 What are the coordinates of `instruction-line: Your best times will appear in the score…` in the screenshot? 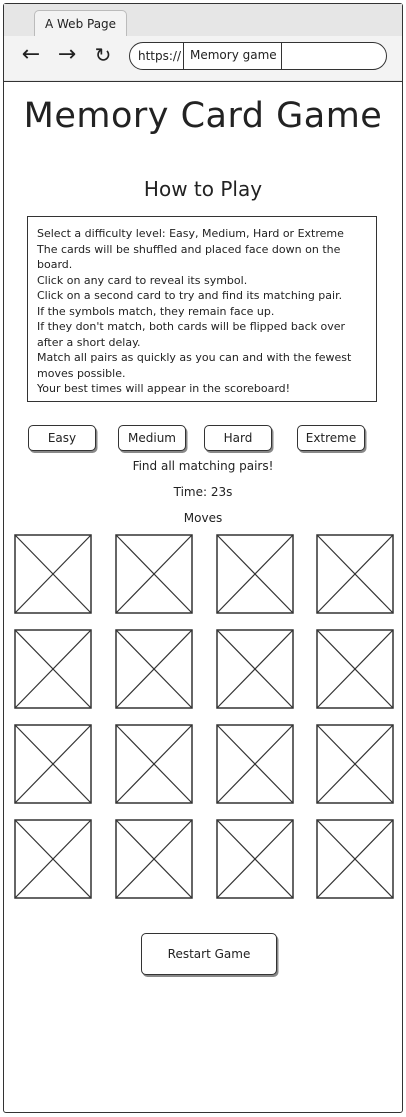 It's located at (164, 388).